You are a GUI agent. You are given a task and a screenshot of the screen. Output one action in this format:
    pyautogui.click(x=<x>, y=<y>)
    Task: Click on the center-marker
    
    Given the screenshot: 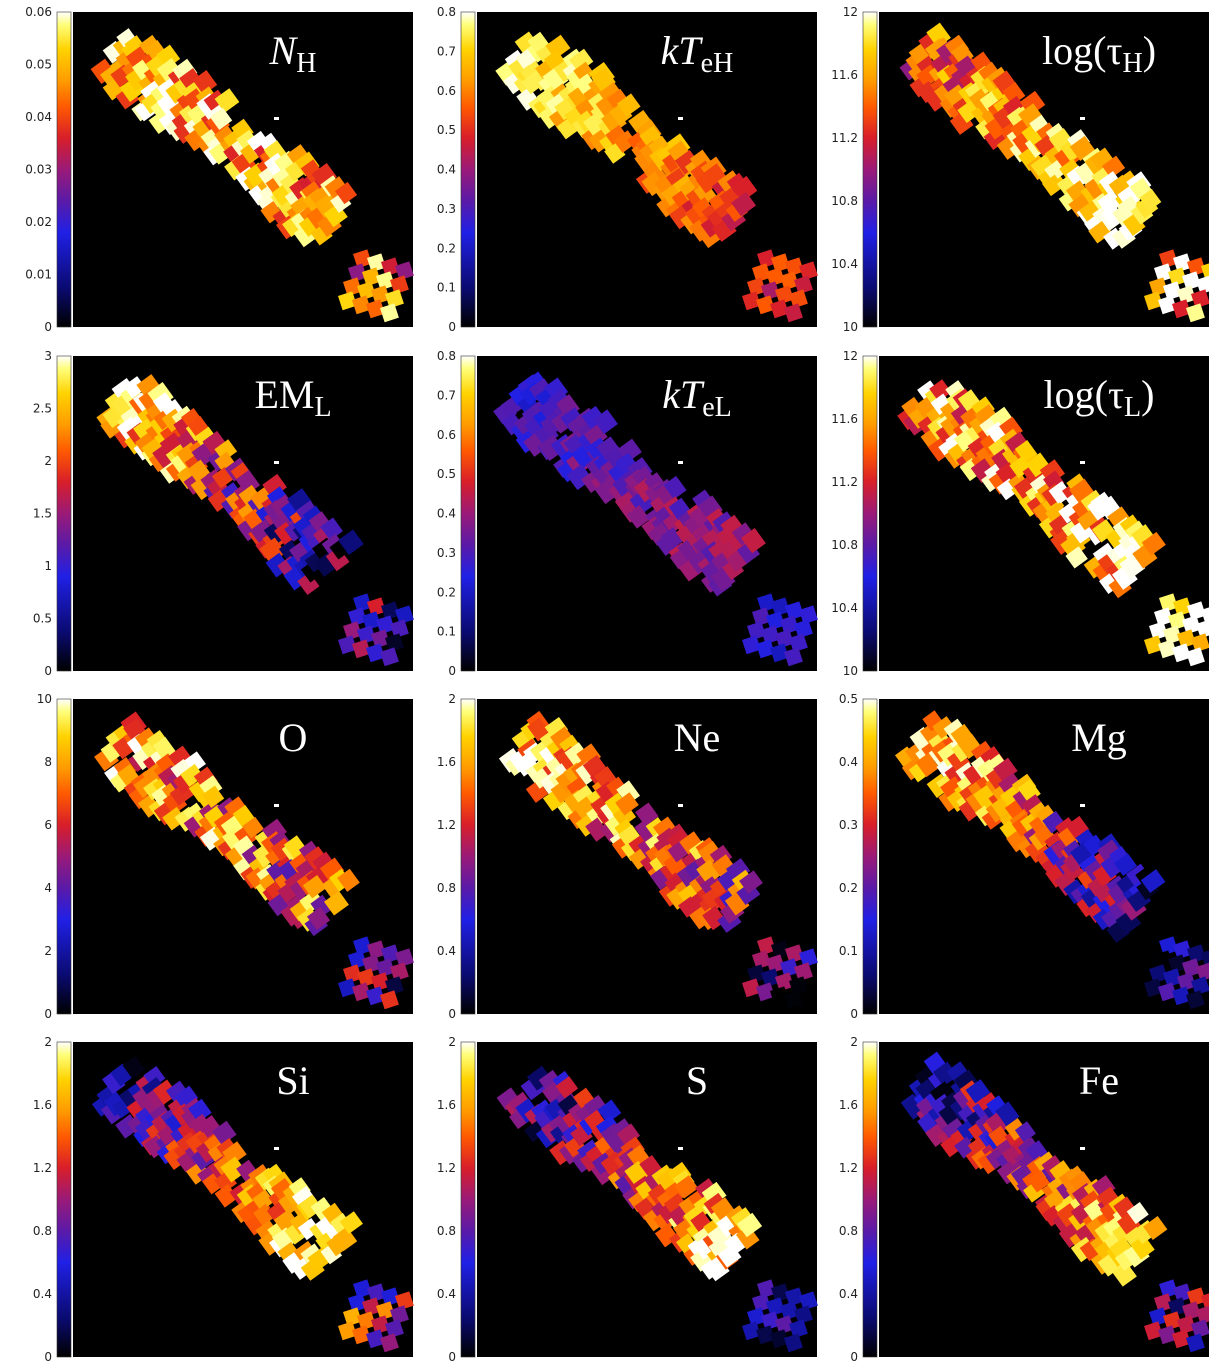 What is the action you would take?
    pyautogui.click(x=680, y=462)
    